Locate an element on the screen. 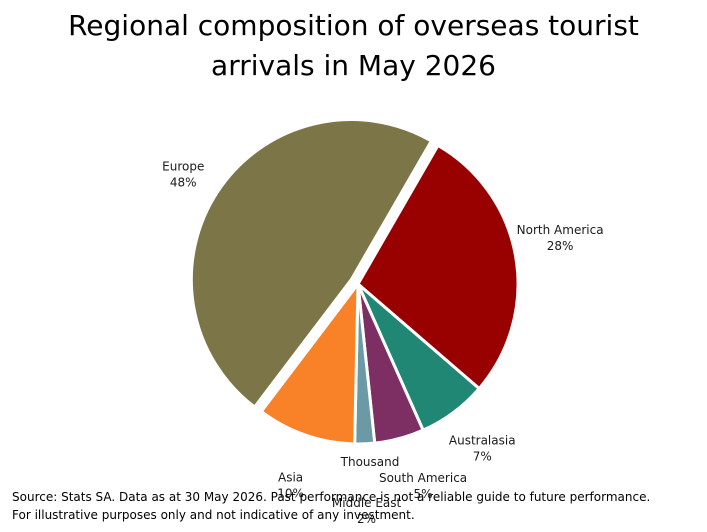  slice-label-name: Europe is located at coordinates (183, 167).